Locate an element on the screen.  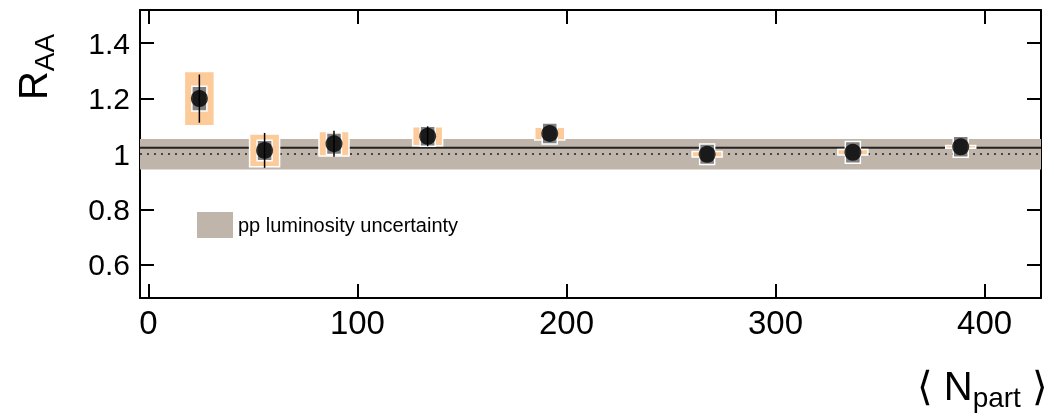
y-tick-label: 0.8 is located at coordinates (109, 209).